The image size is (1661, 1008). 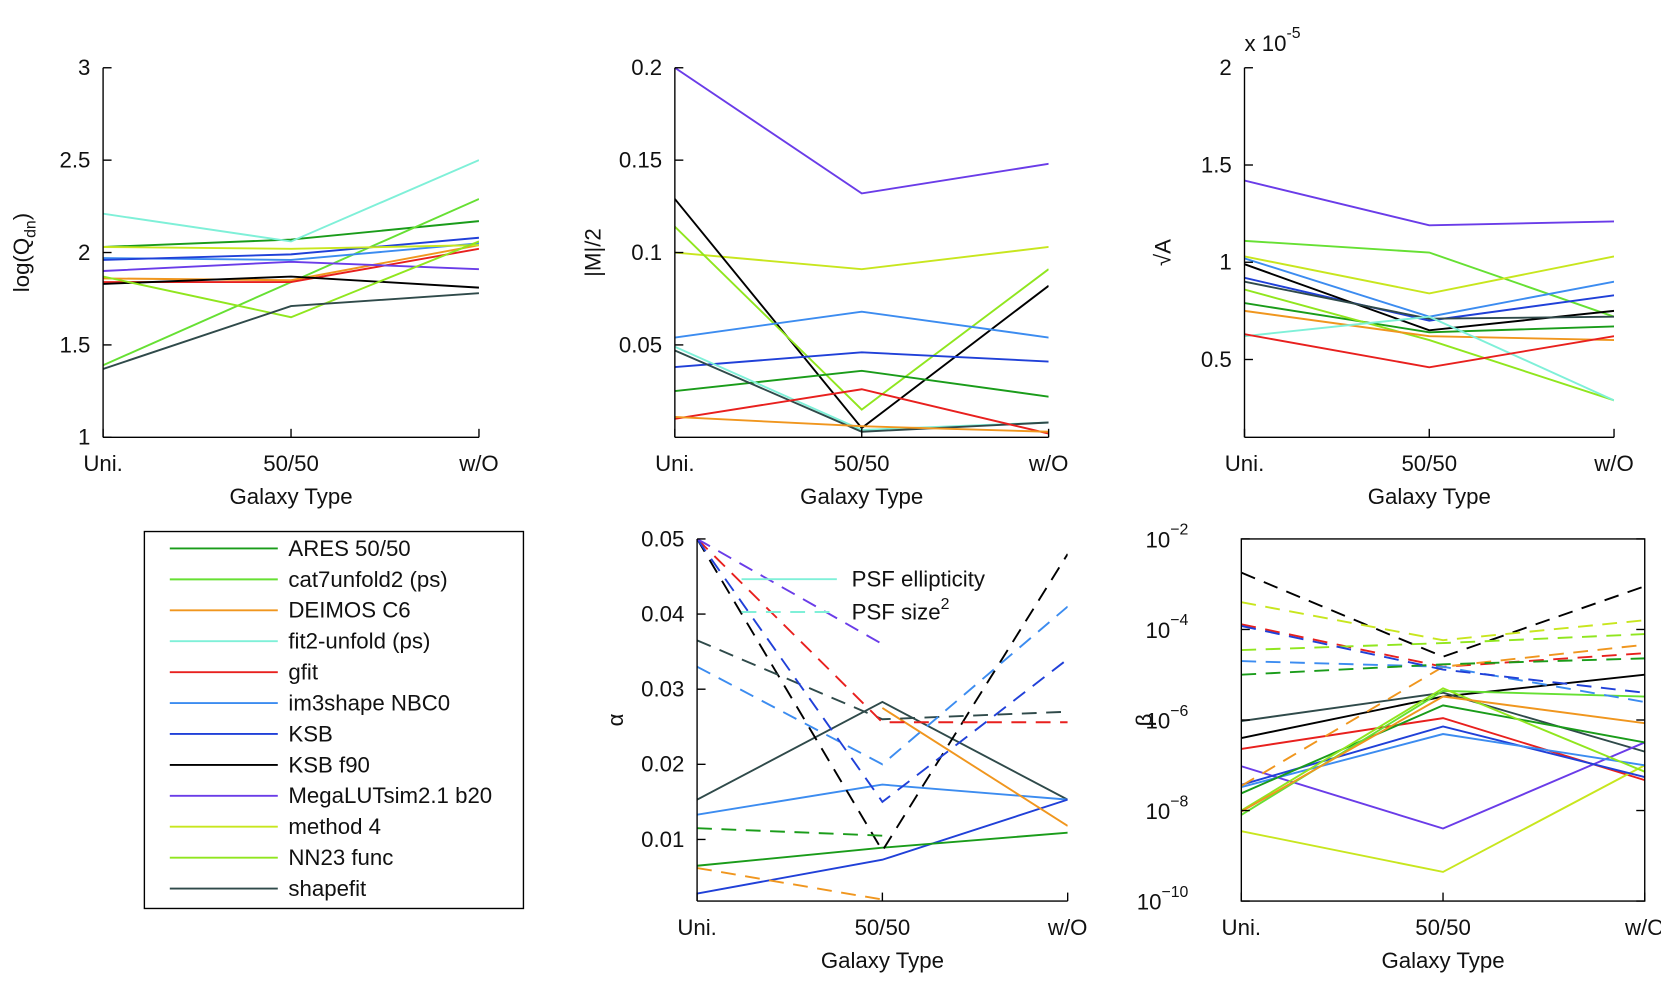 I want to click on y-tick-label: 2.5, so click(x=74, y=160).